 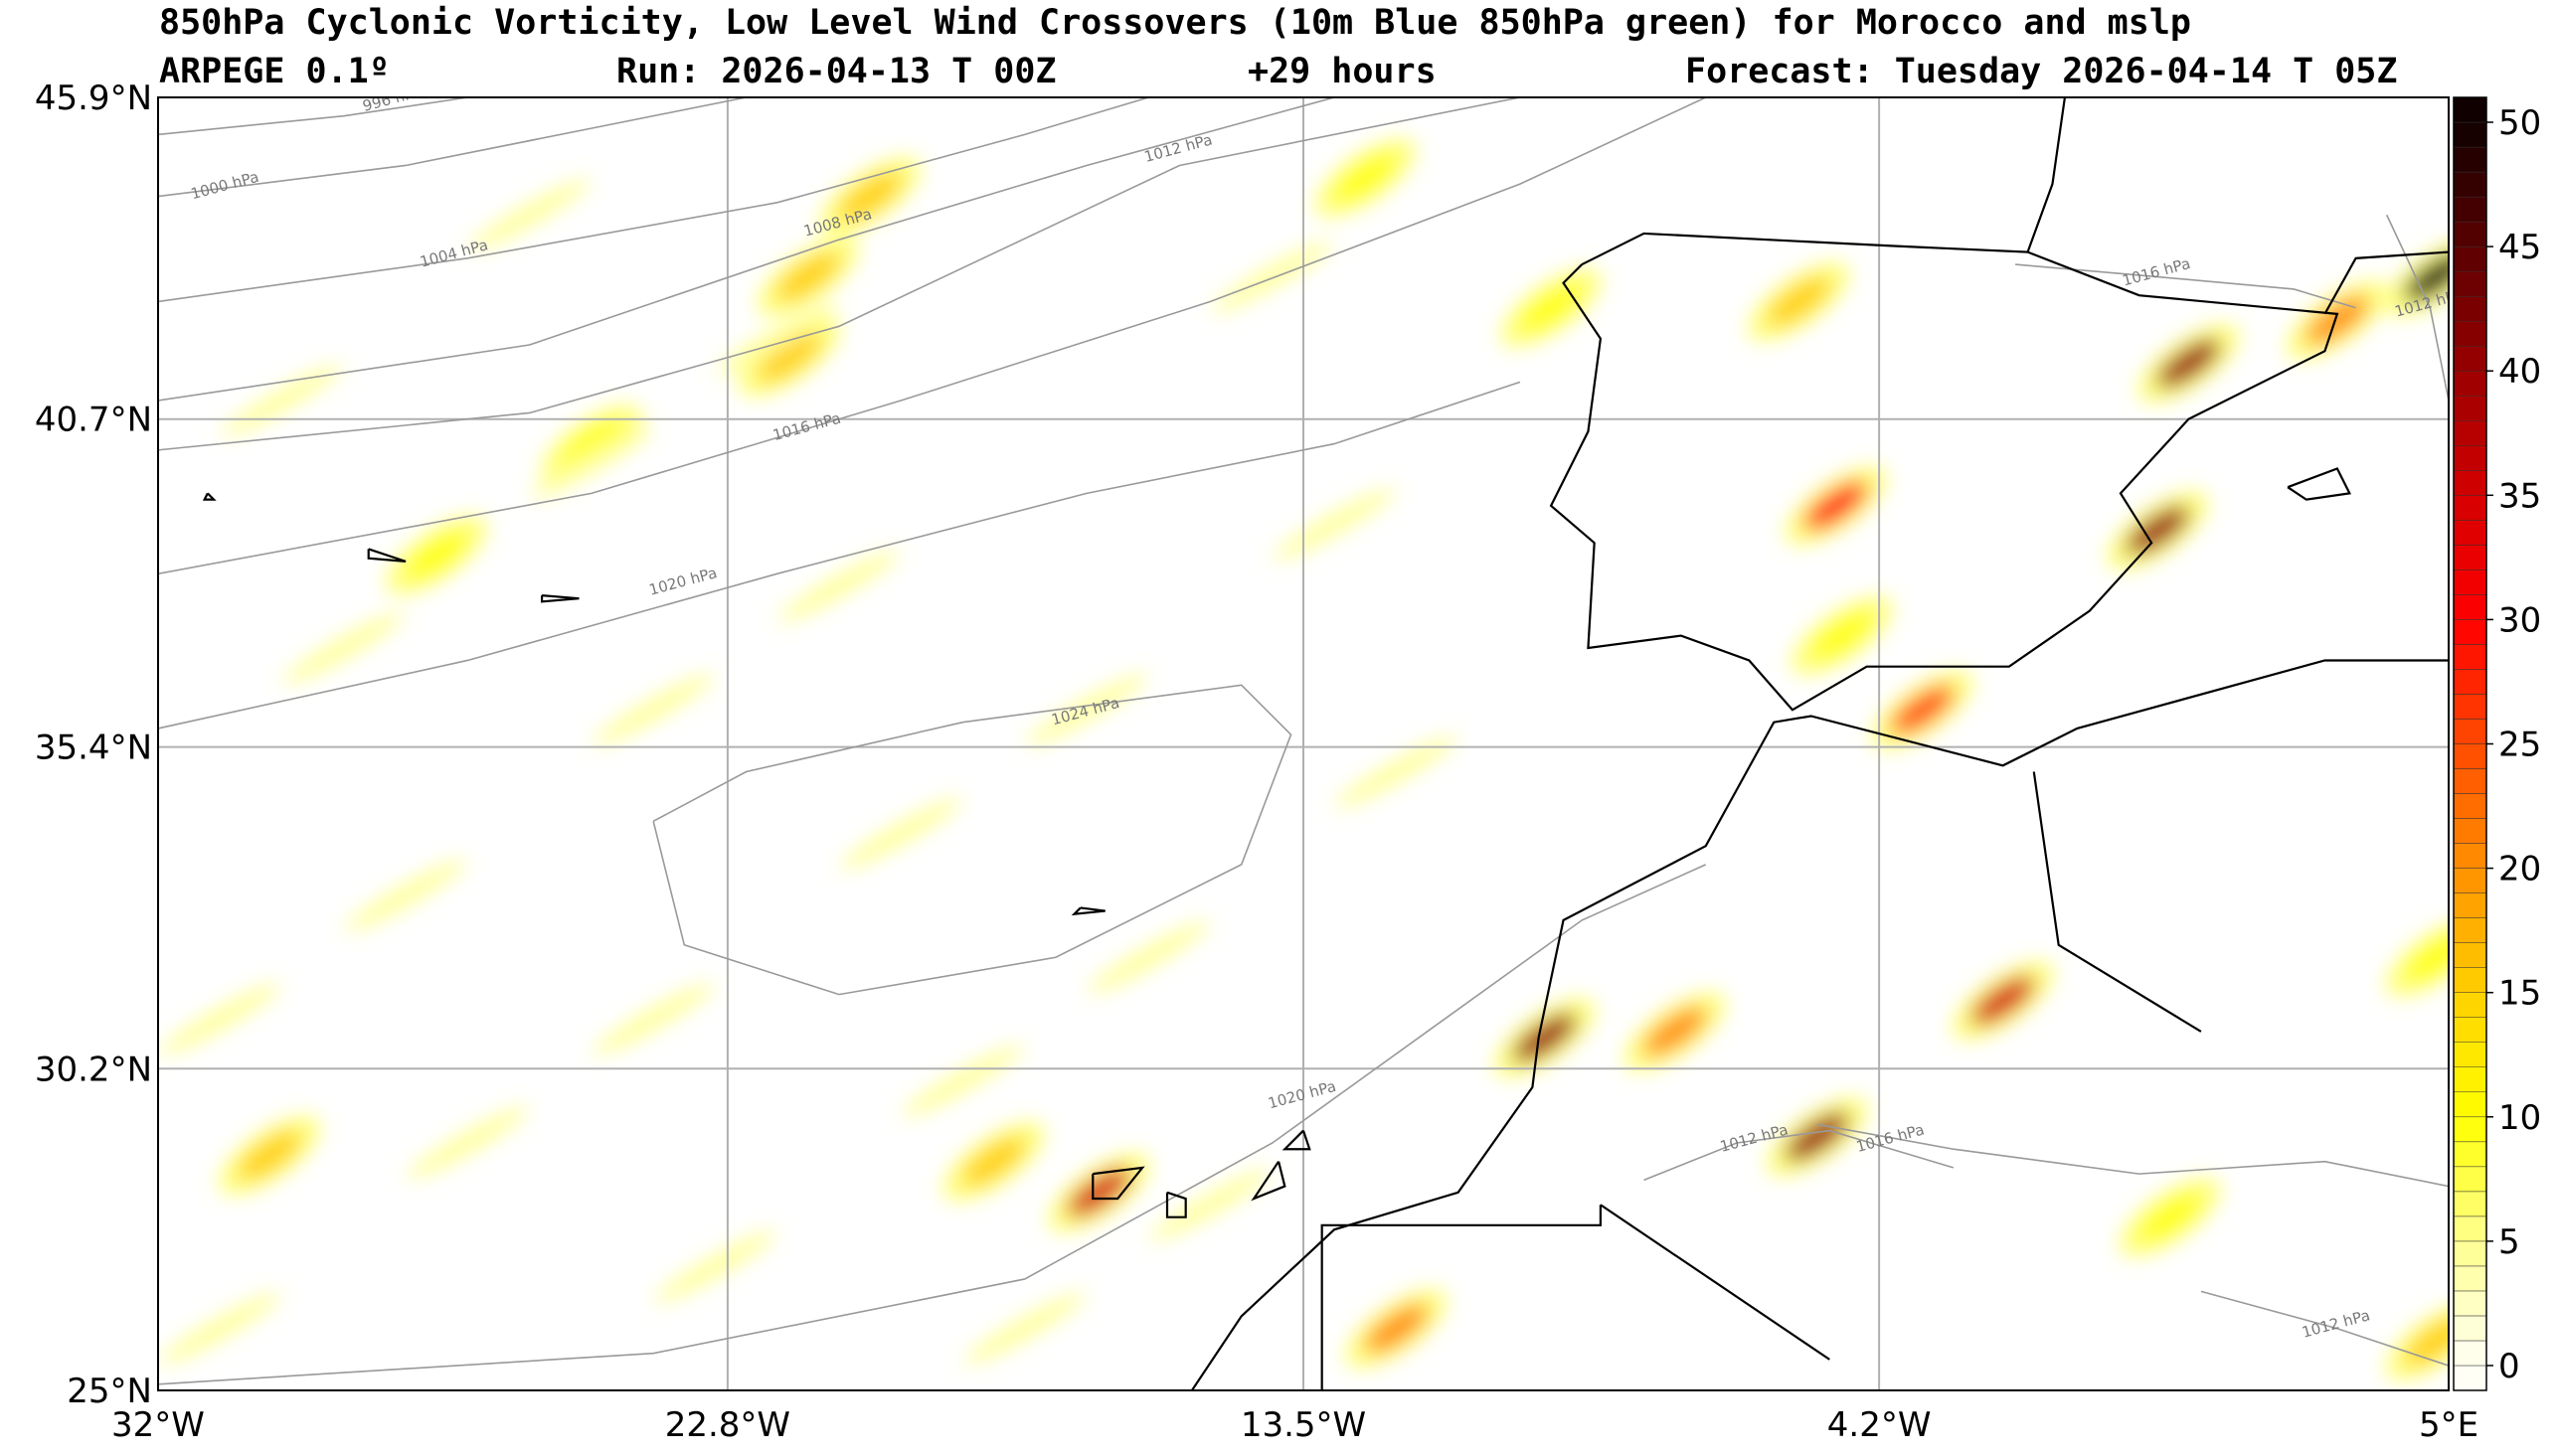 What do you see at coordinates (2519, 994) in the screenshot?
I see `colorbar-tick-label: 15` at bounding box center [2519, 994].